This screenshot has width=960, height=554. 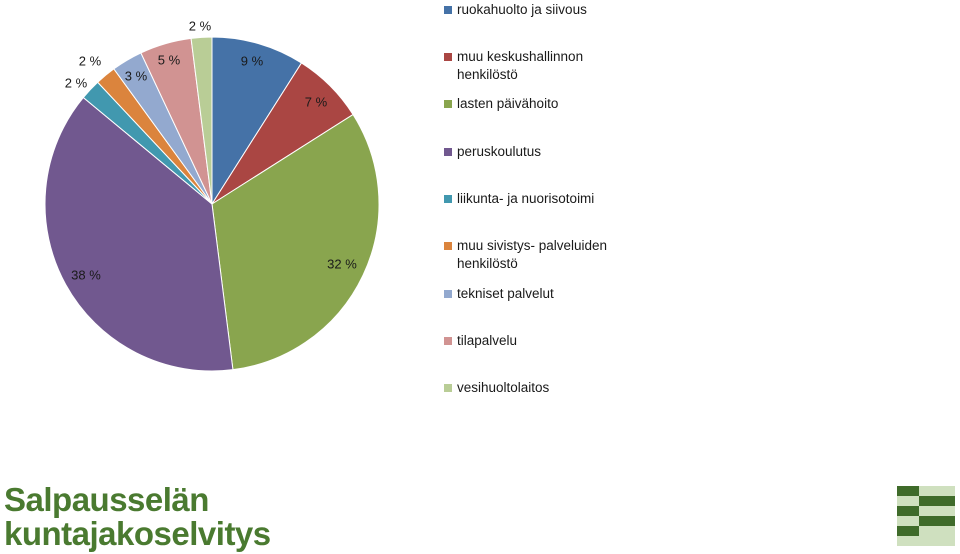 What do you see at coordinates (508, 103) in the screenshot?
I see `legend-label: lasten päivähoito` at bounding box center [508, 103].